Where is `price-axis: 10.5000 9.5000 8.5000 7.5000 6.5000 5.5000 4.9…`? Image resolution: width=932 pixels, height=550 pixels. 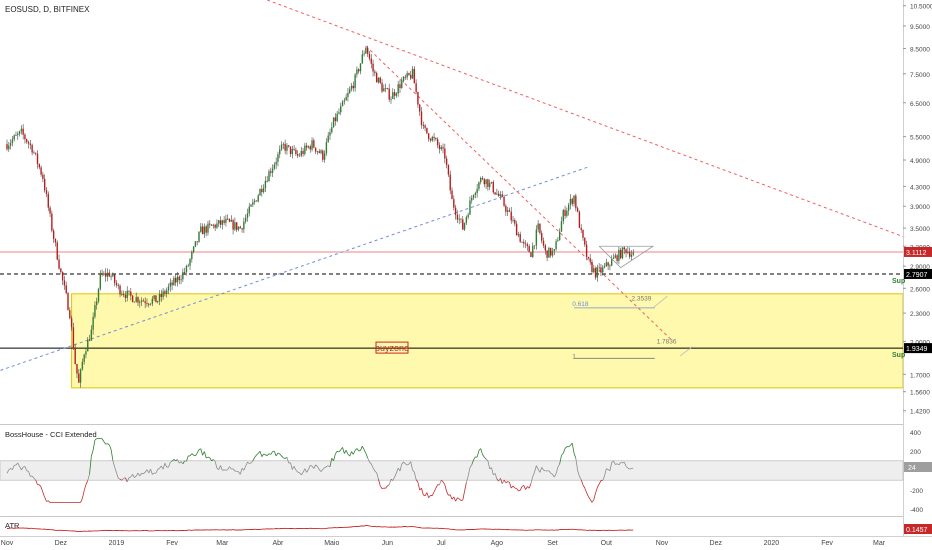 price-axis: 10.5000 9.5000 8.5000 7.5000 6.5000 5.5000 4.9… is located at coordinates (917, 210).